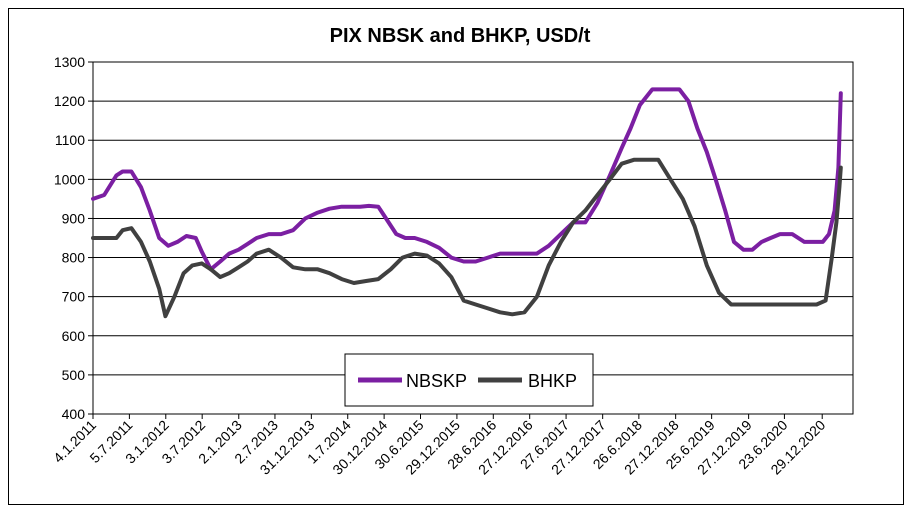 The image size is (916, 513). I want to click on y-axis-ticks: 400 500 600 700 800 900 1000 1100 1200 1300, so click(73, 238).